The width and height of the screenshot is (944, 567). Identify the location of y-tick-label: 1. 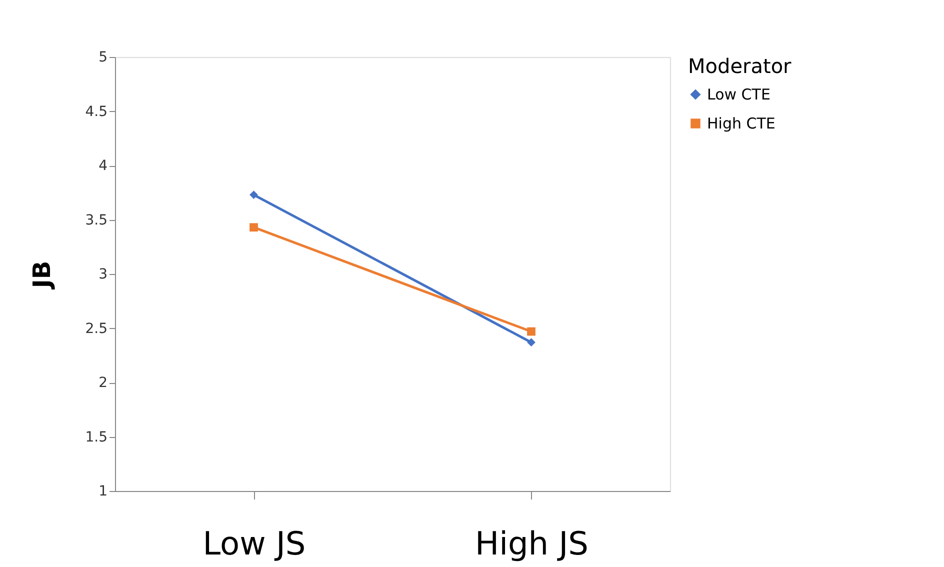
(103, 492).